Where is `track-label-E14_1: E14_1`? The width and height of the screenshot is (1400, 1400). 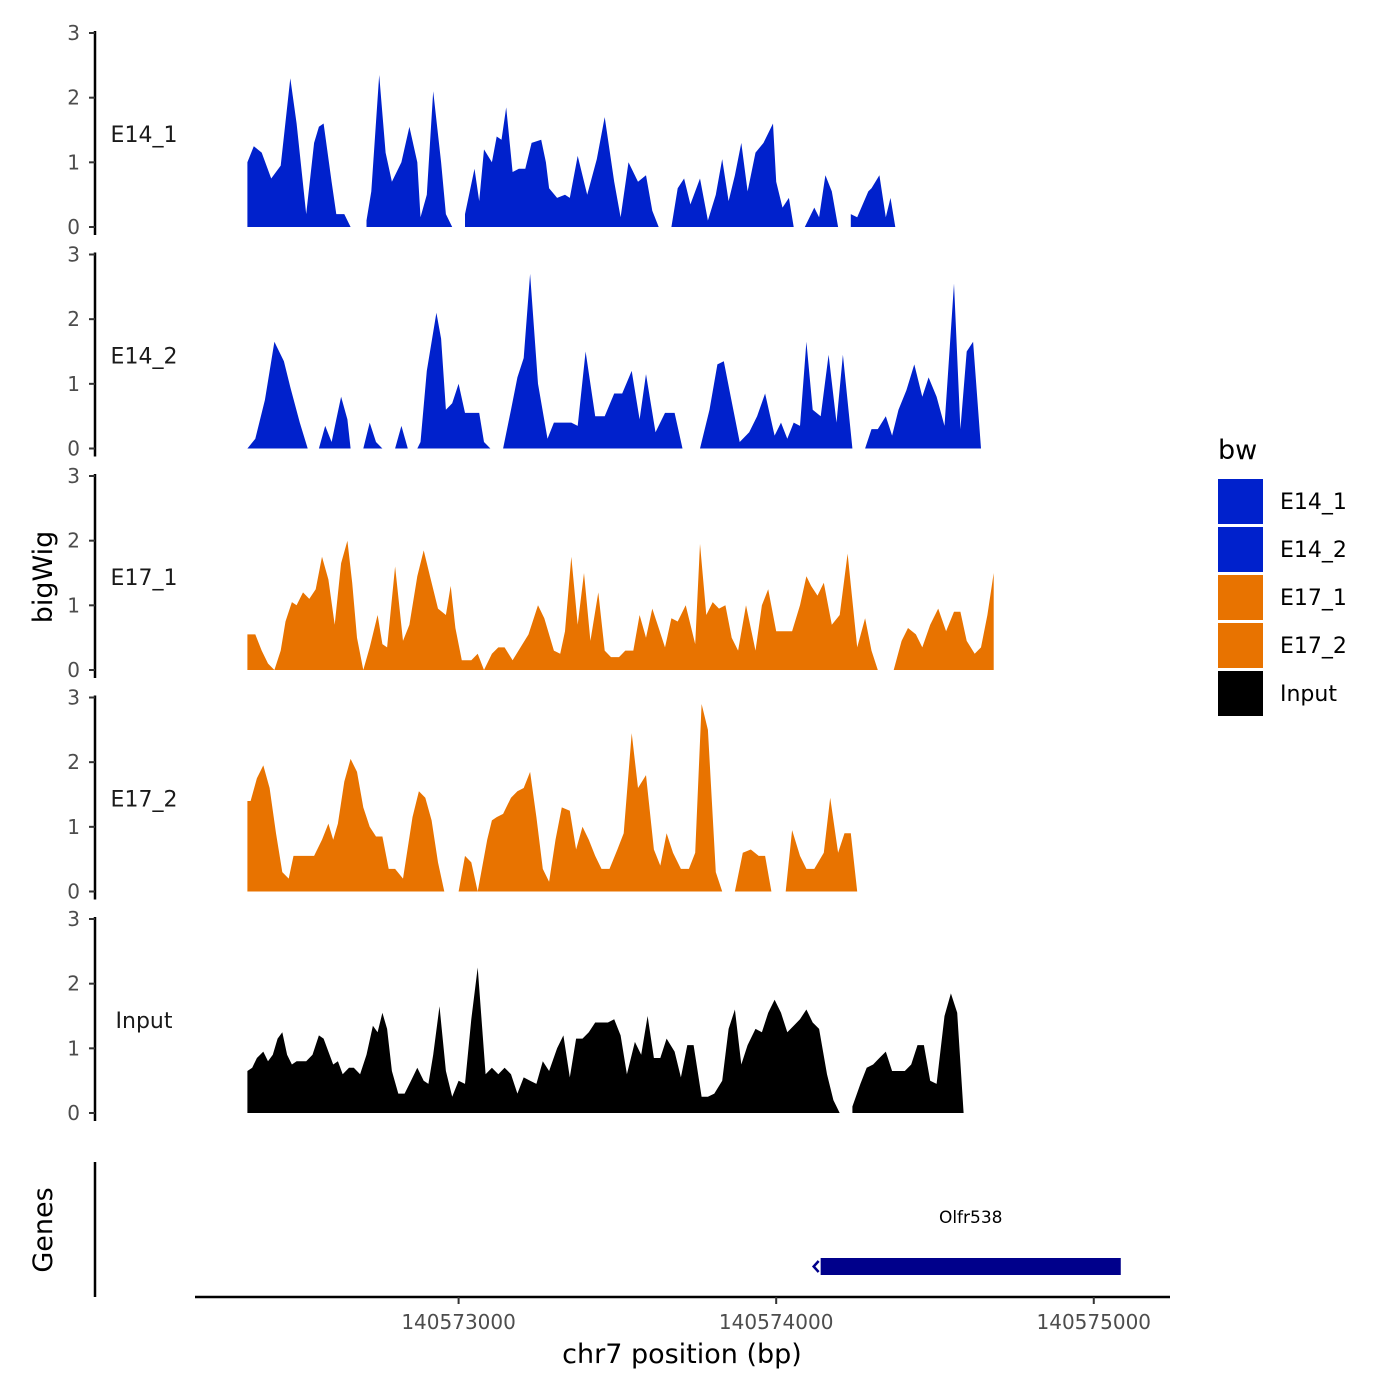
track-label-E14_1: E14_1 is located at coordinates (144, 135).